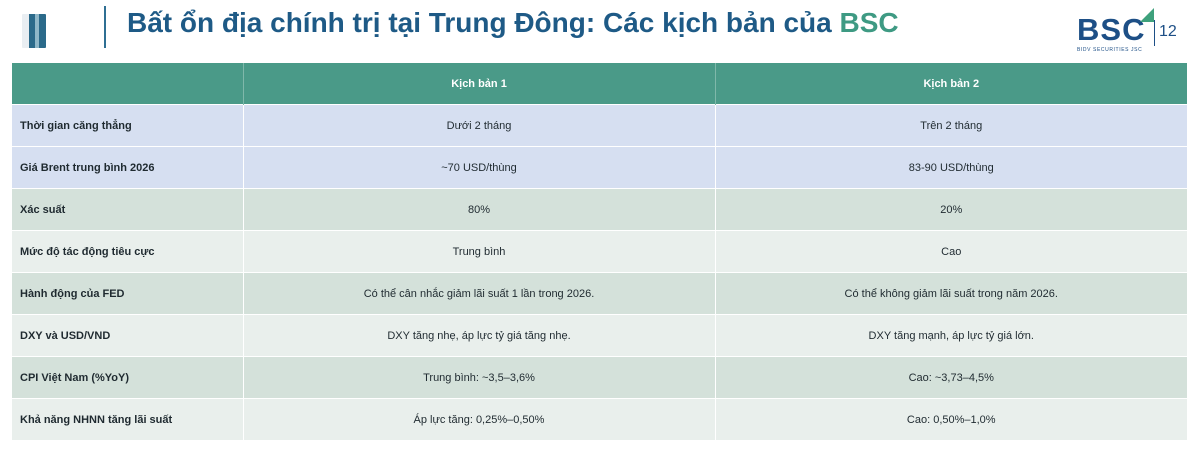 This screenshot has height=450, width=1200. Describe the element at coordinates (950, 84) in the screenshot. I see `header-scenario-2: Kịch bản 2` at that location.